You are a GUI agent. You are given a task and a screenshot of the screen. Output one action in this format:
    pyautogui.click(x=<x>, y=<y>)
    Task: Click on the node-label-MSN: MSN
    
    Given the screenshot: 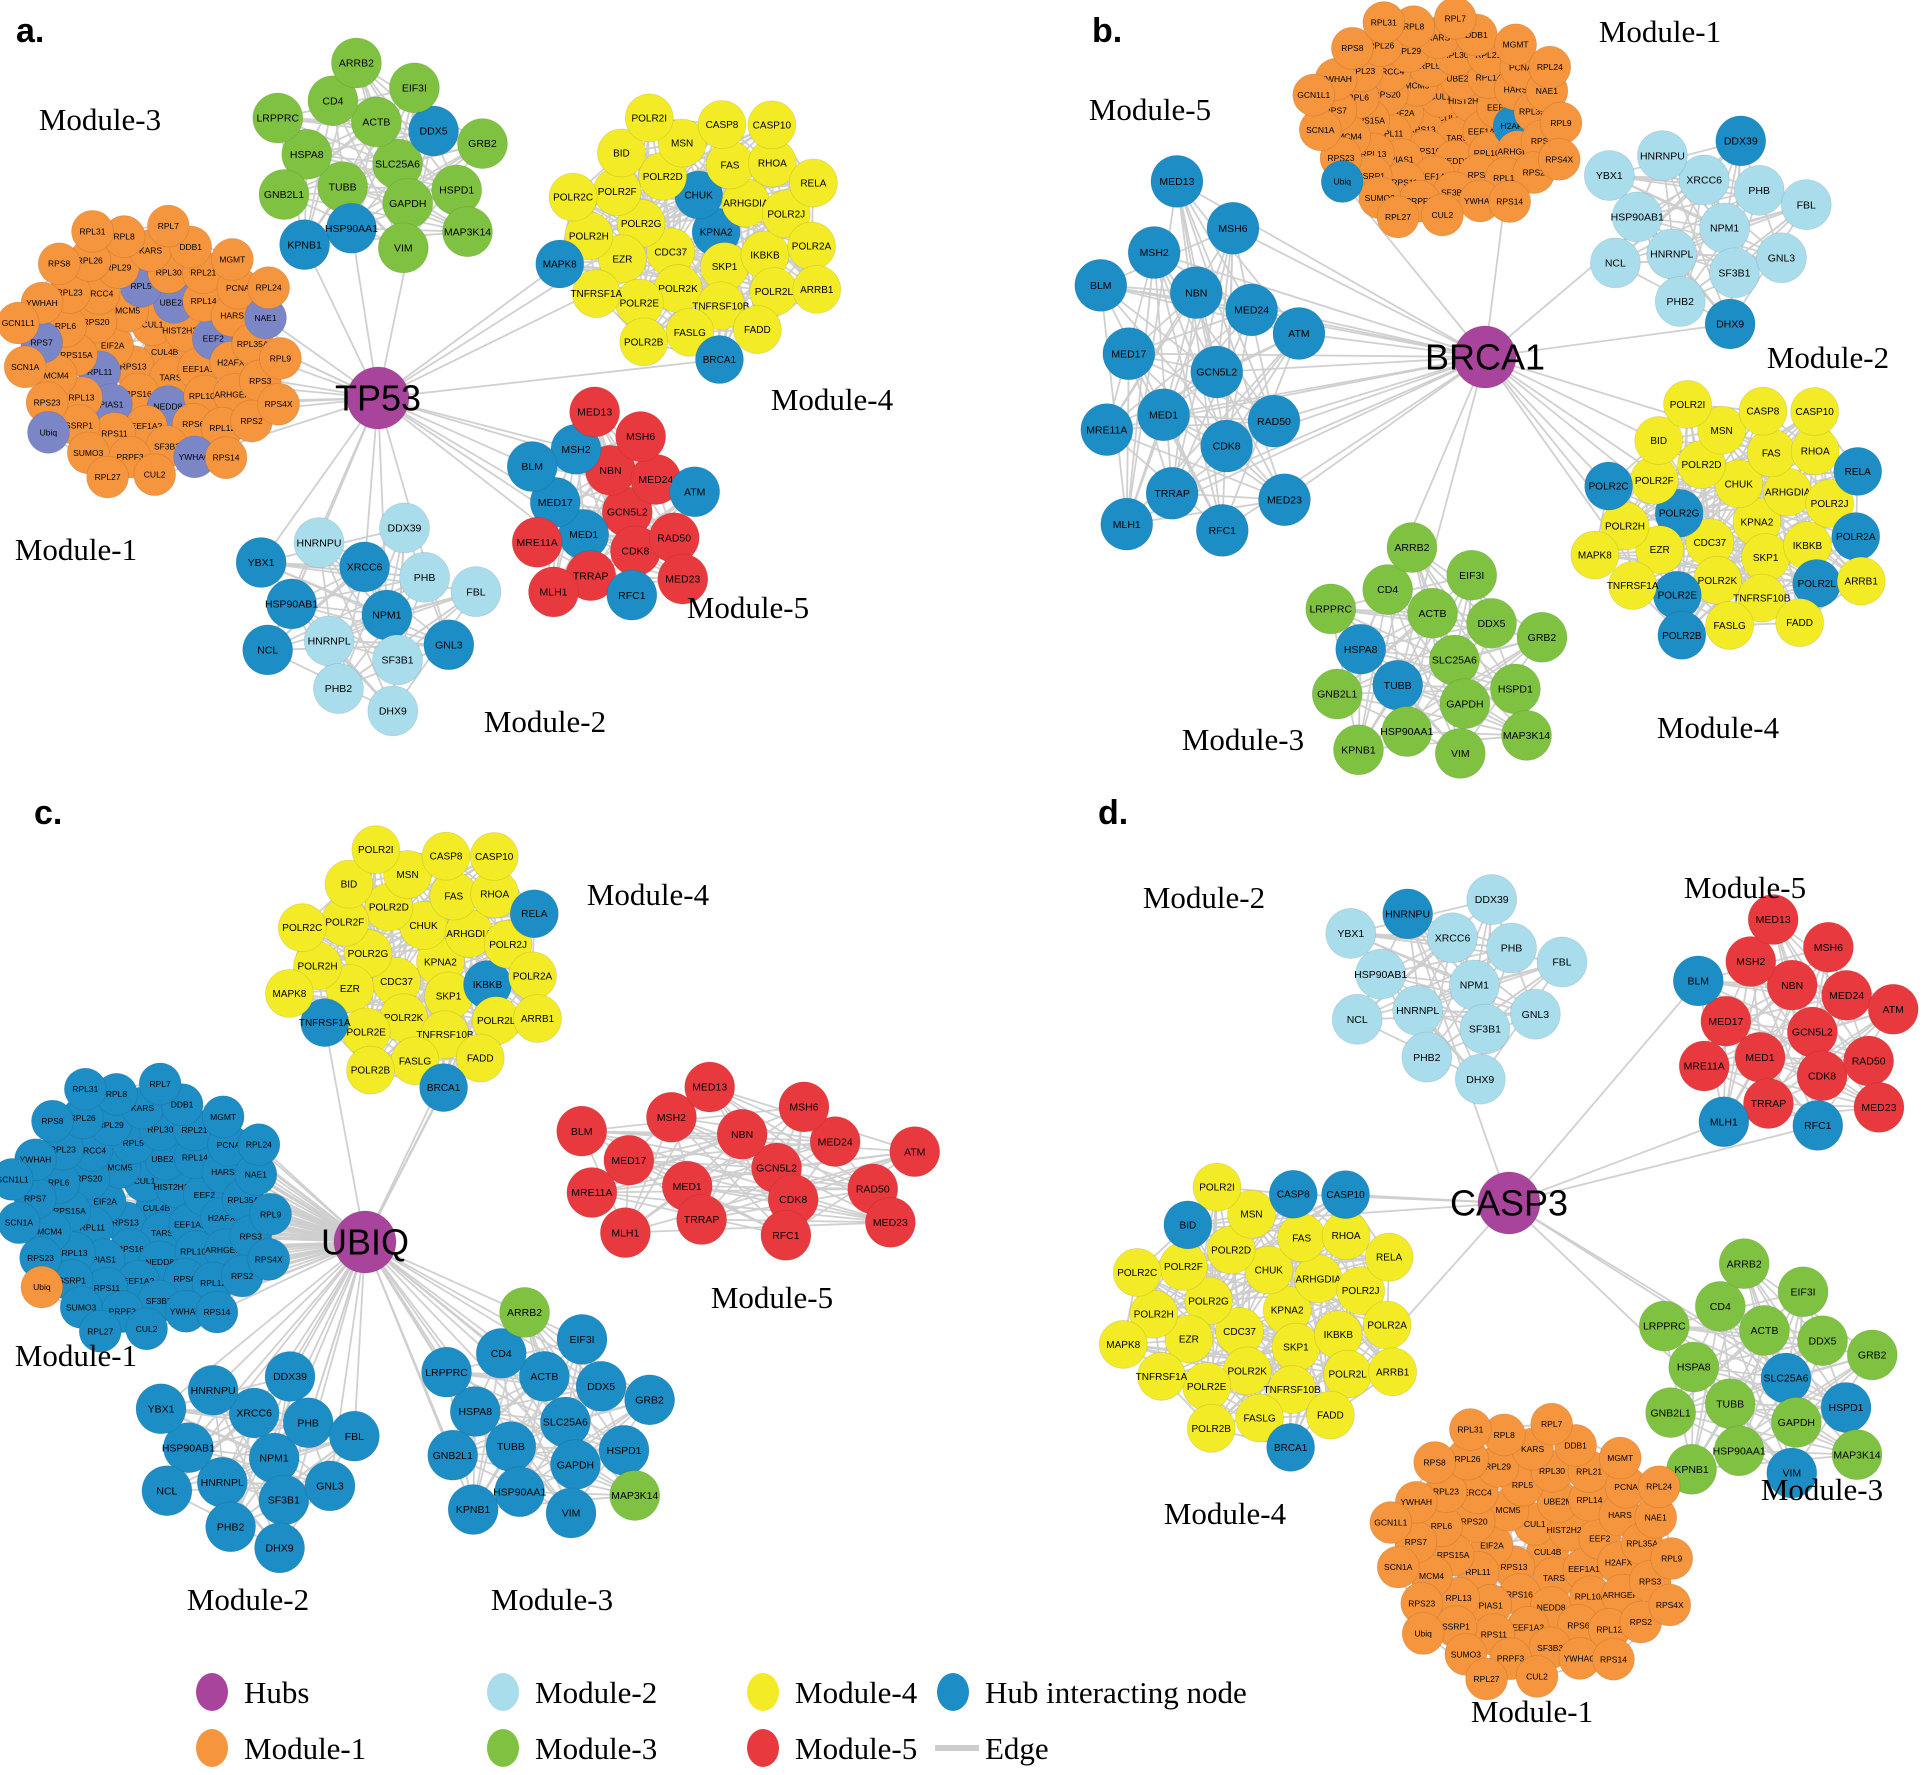 What is the action you would take?
    pyautogui.click(x=407, y=875)
    